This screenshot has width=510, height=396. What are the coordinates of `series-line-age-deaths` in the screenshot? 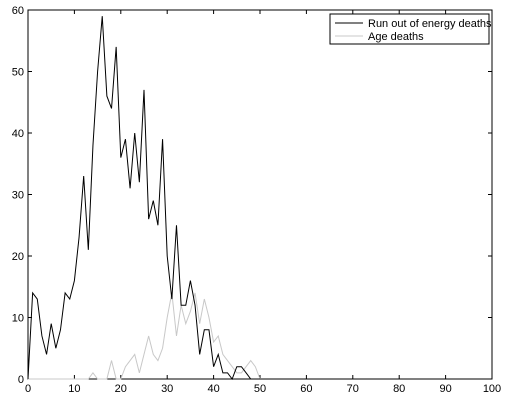 It's located at (144, 336).